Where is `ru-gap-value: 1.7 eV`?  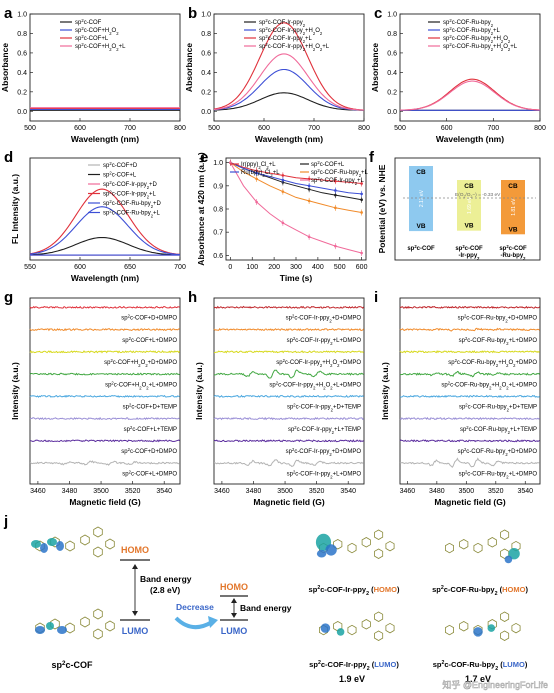
ru-gap-value: 1.7 eV is located at coordinates (478, 679).